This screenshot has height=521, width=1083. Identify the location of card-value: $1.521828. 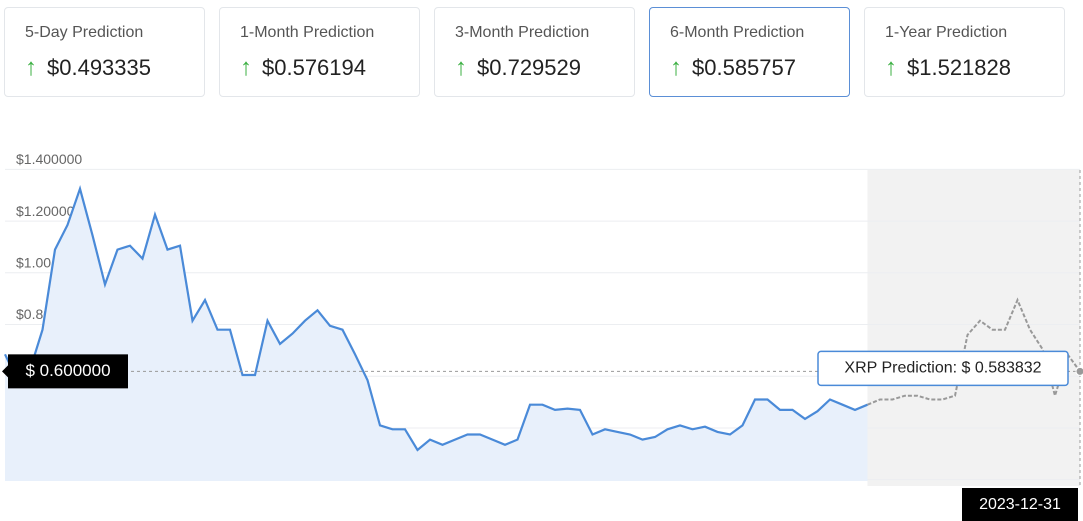
(959, 67).